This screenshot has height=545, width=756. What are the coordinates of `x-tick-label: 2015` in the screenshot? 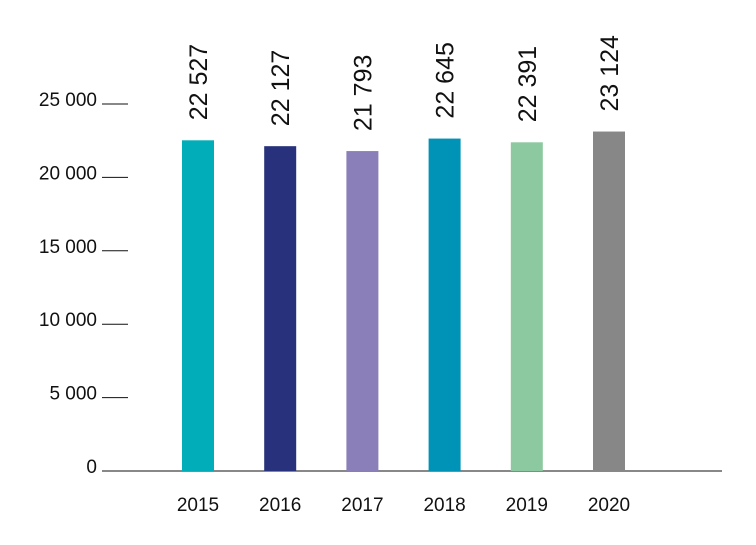 It's located at (198, 505).